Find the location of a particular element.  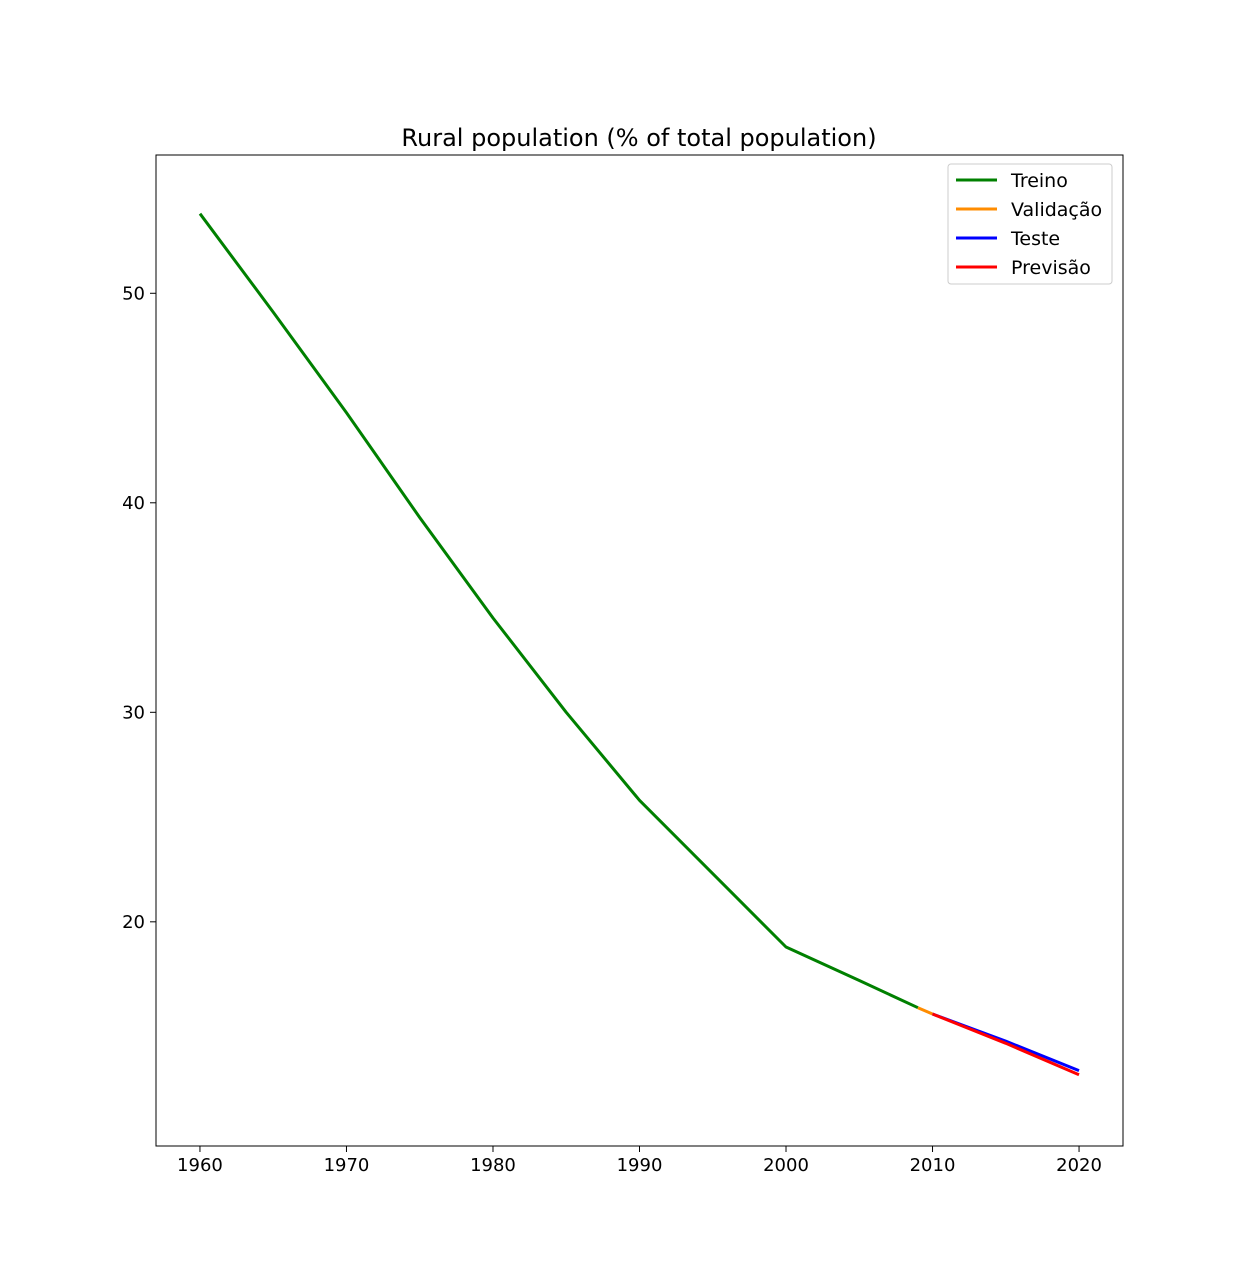

y-tick-label: 20 is located at coordinates (133, 922).